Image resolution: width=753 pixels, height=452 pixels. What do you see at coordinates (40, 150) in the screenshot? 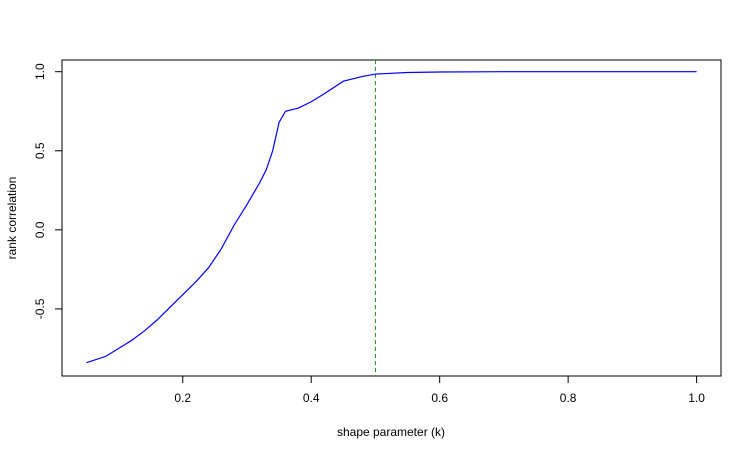
I see `y-tick-label: 0.5` at bounding box center [40, 150].